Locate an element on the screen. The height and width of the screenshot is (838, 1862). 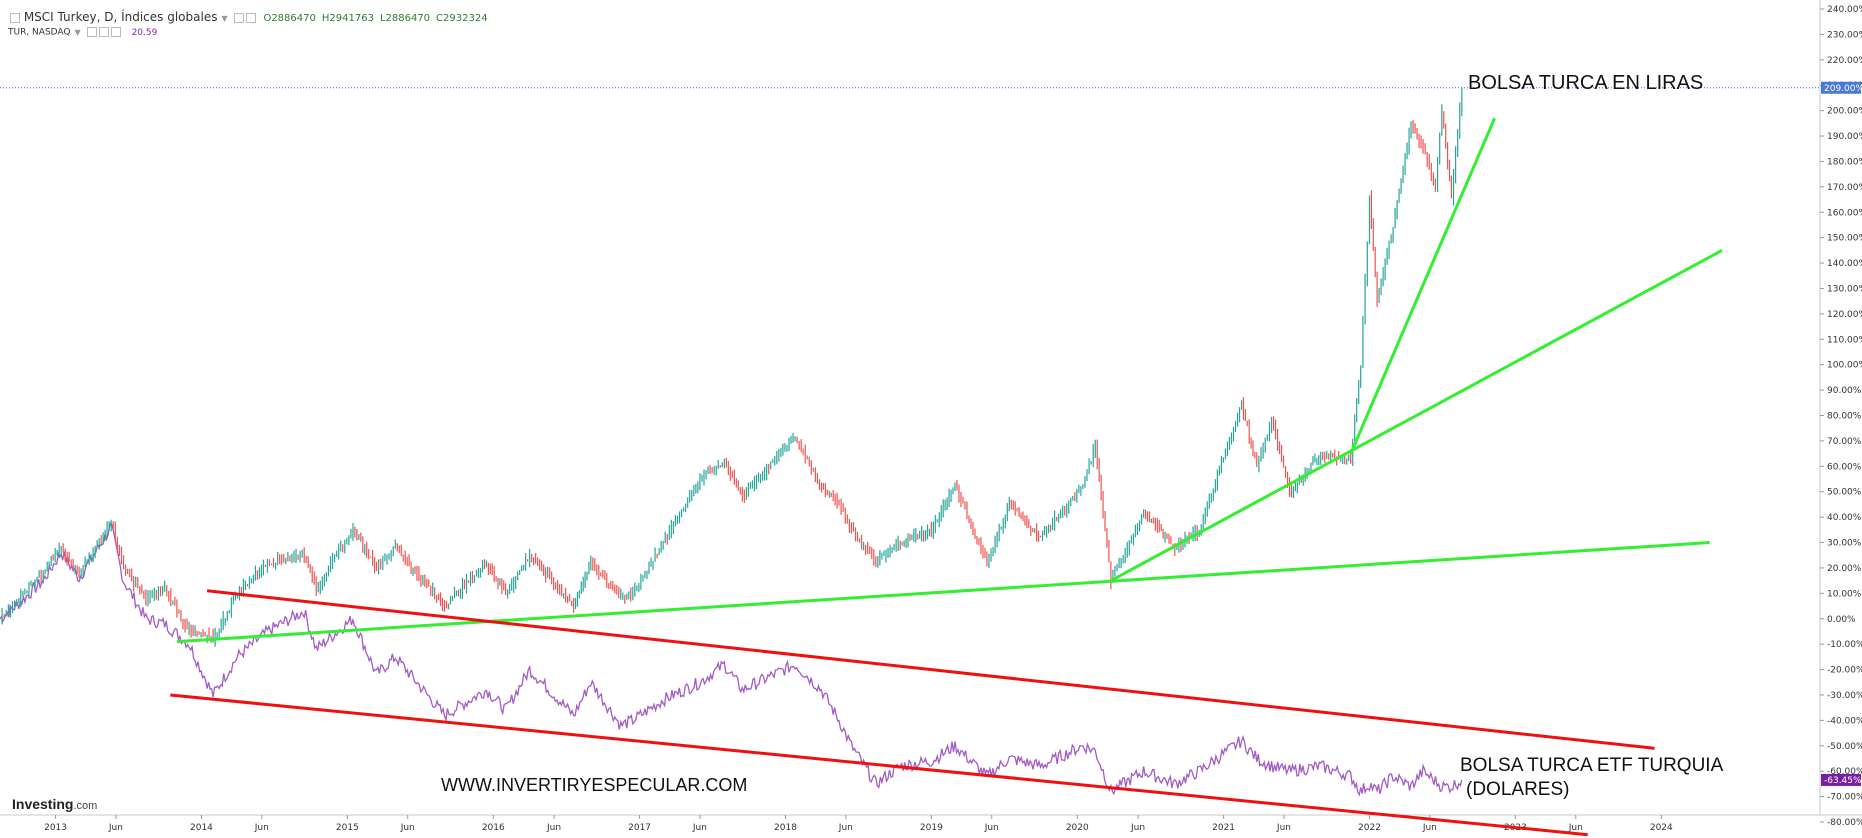
x-tick-label: 2013 is located at coordinates (55, 828).